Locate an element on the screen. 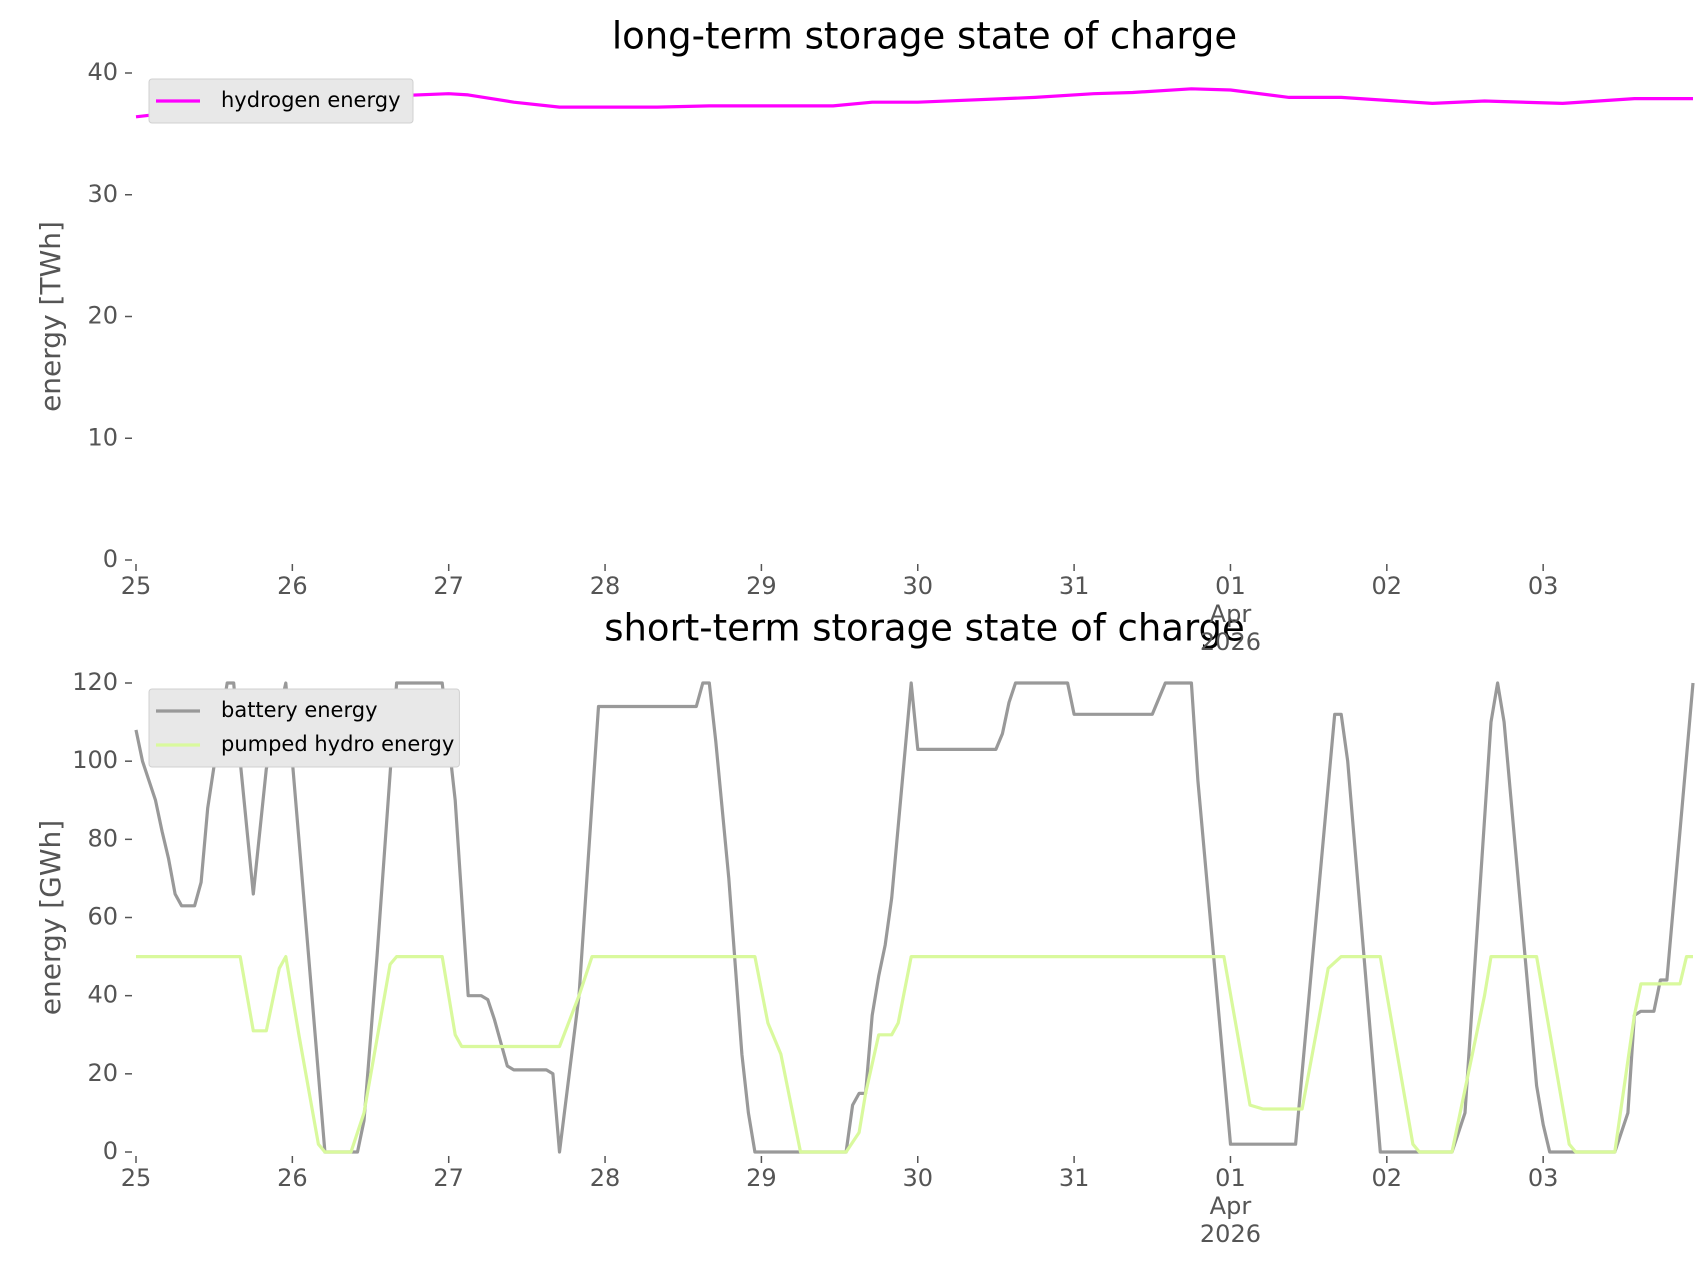 The height and width of the screenshot is (1277, 1706). y-tick-label: 80 is located at coordinates (102, 838).